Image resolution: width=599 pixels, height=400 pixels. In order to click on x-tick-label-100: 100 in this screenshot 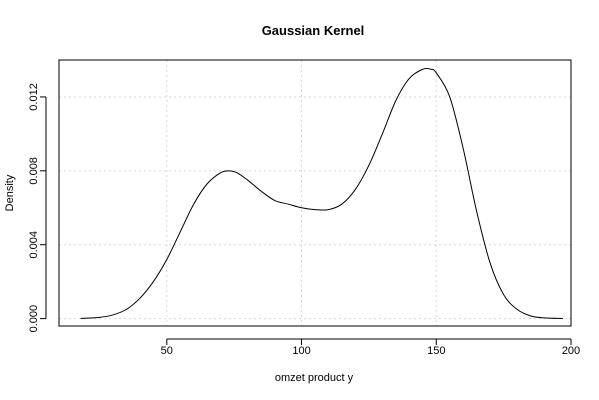, I will do `click(301, 351)`.